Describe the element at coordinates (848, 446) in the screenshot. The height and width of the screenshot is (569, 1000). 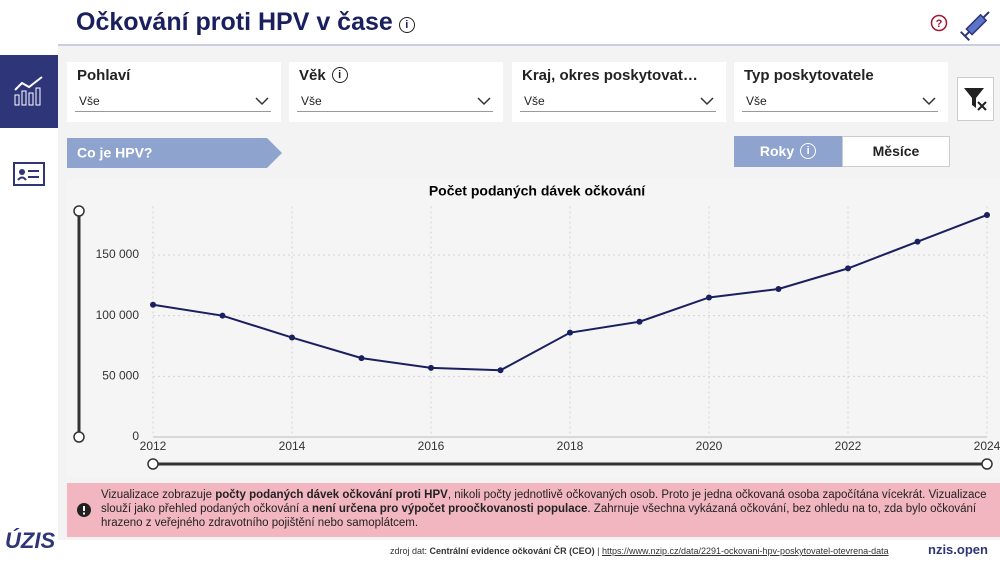
I see `x-tick-label: 2022` at that location.